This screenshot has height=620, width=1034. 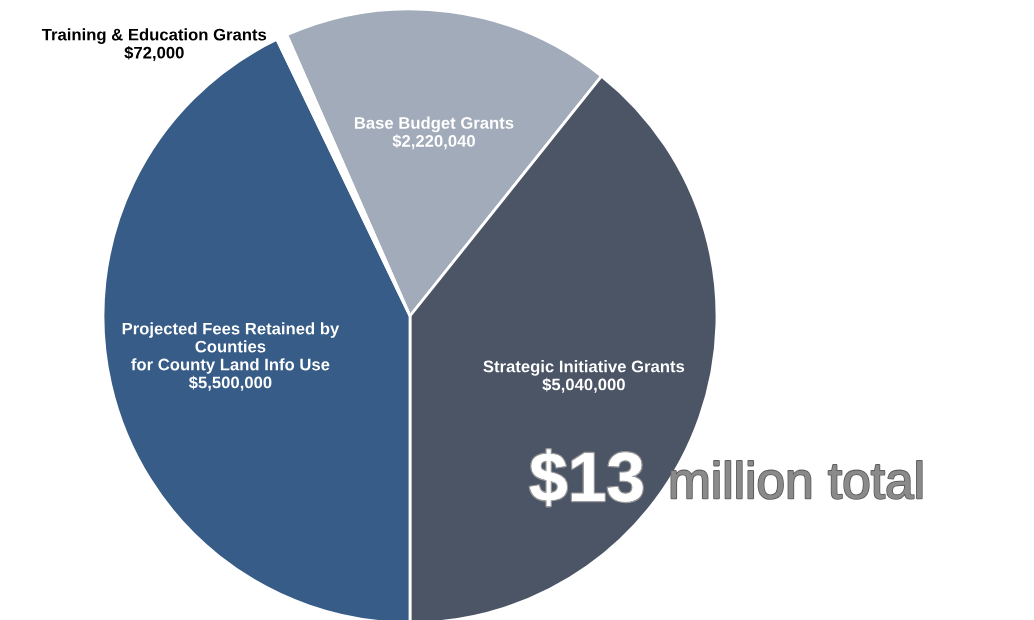 I want to click on slice-label: Training & Education Grants, so click(x=154, y=36).